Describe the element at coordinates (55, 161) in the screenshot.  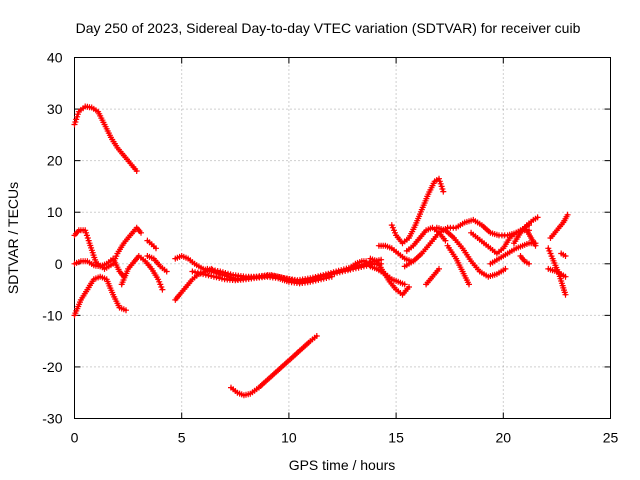
I see `y-tick-label: 20` at that location.